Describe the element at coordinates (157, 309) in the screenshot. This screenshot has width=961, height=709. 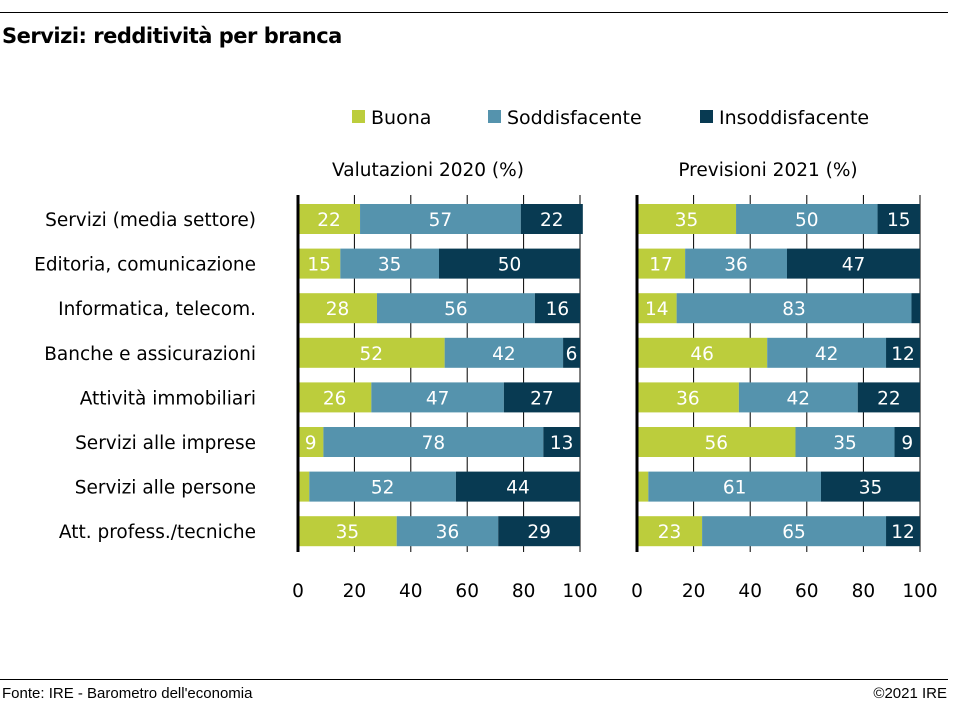
I see `category-label: Informatica, telecom.` at that location.